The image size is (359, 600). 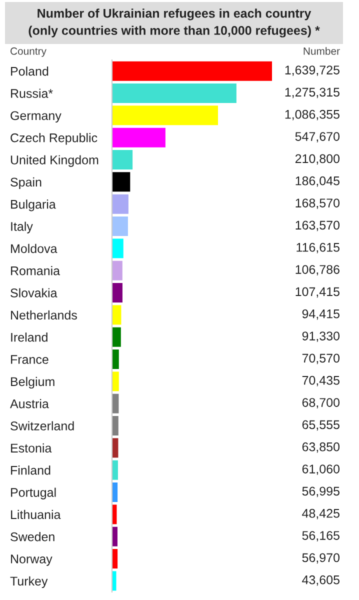 What do you see at coordinates (321, 381) in the screenshot?
I see `data-label: 70,435` at bounding box center [321, 381].